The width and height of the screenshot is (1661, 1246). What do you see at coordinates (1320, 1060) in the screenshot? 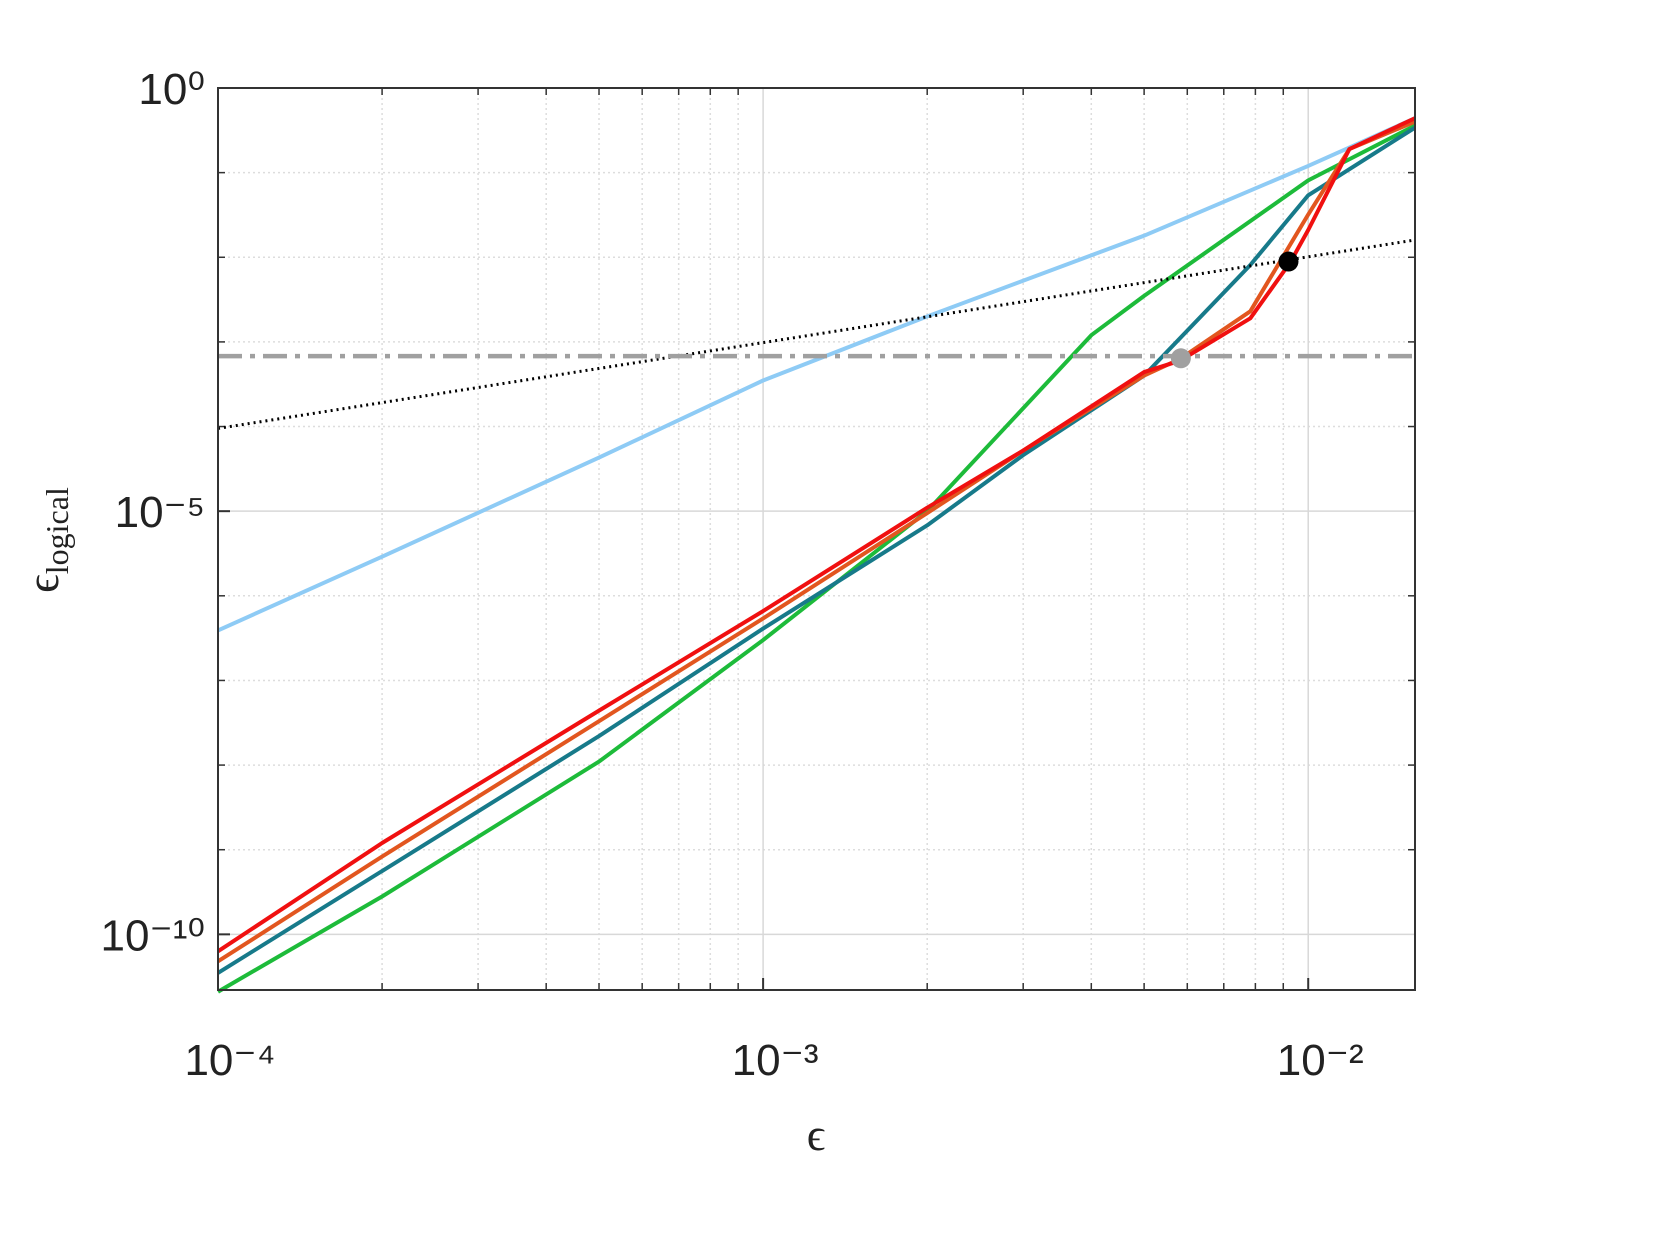
I see `x-tick-label: 10⁻²` at bounding box center [1320, 1060].